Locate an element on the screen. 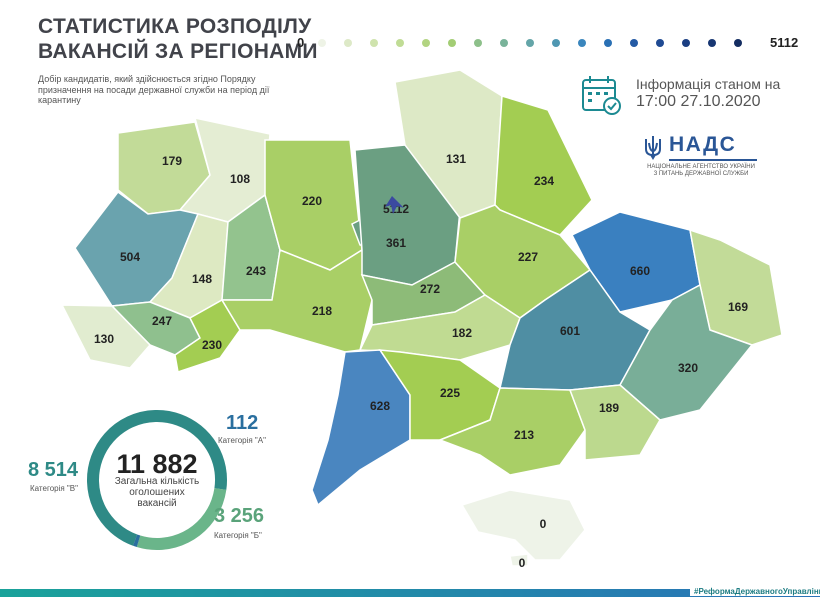 This screenshot has width=820, height=607. total-label-1: Загальна кількість is located at coordinates (157, 481).